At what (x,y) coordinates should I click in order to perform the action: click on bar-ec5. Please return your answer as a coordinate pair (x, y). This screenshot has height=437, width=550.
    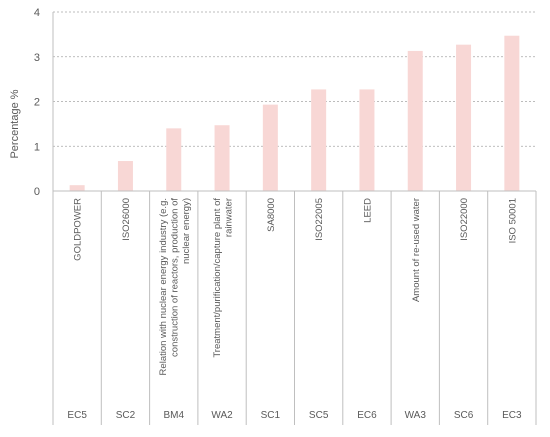
    Looking at the image, I should click on (77, 188).